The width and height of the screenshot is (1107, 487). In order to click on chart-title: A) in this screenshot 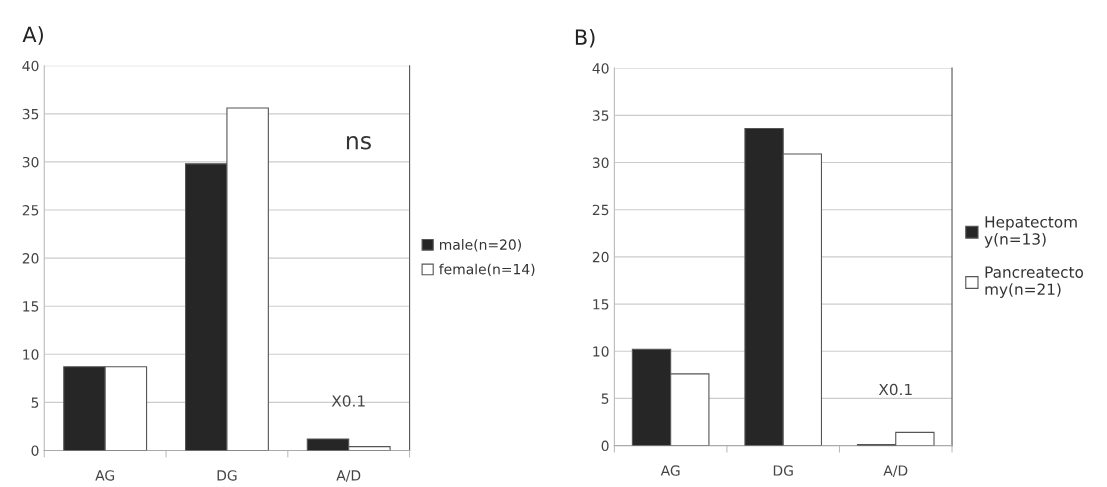, I will do `click(32, 35)`.